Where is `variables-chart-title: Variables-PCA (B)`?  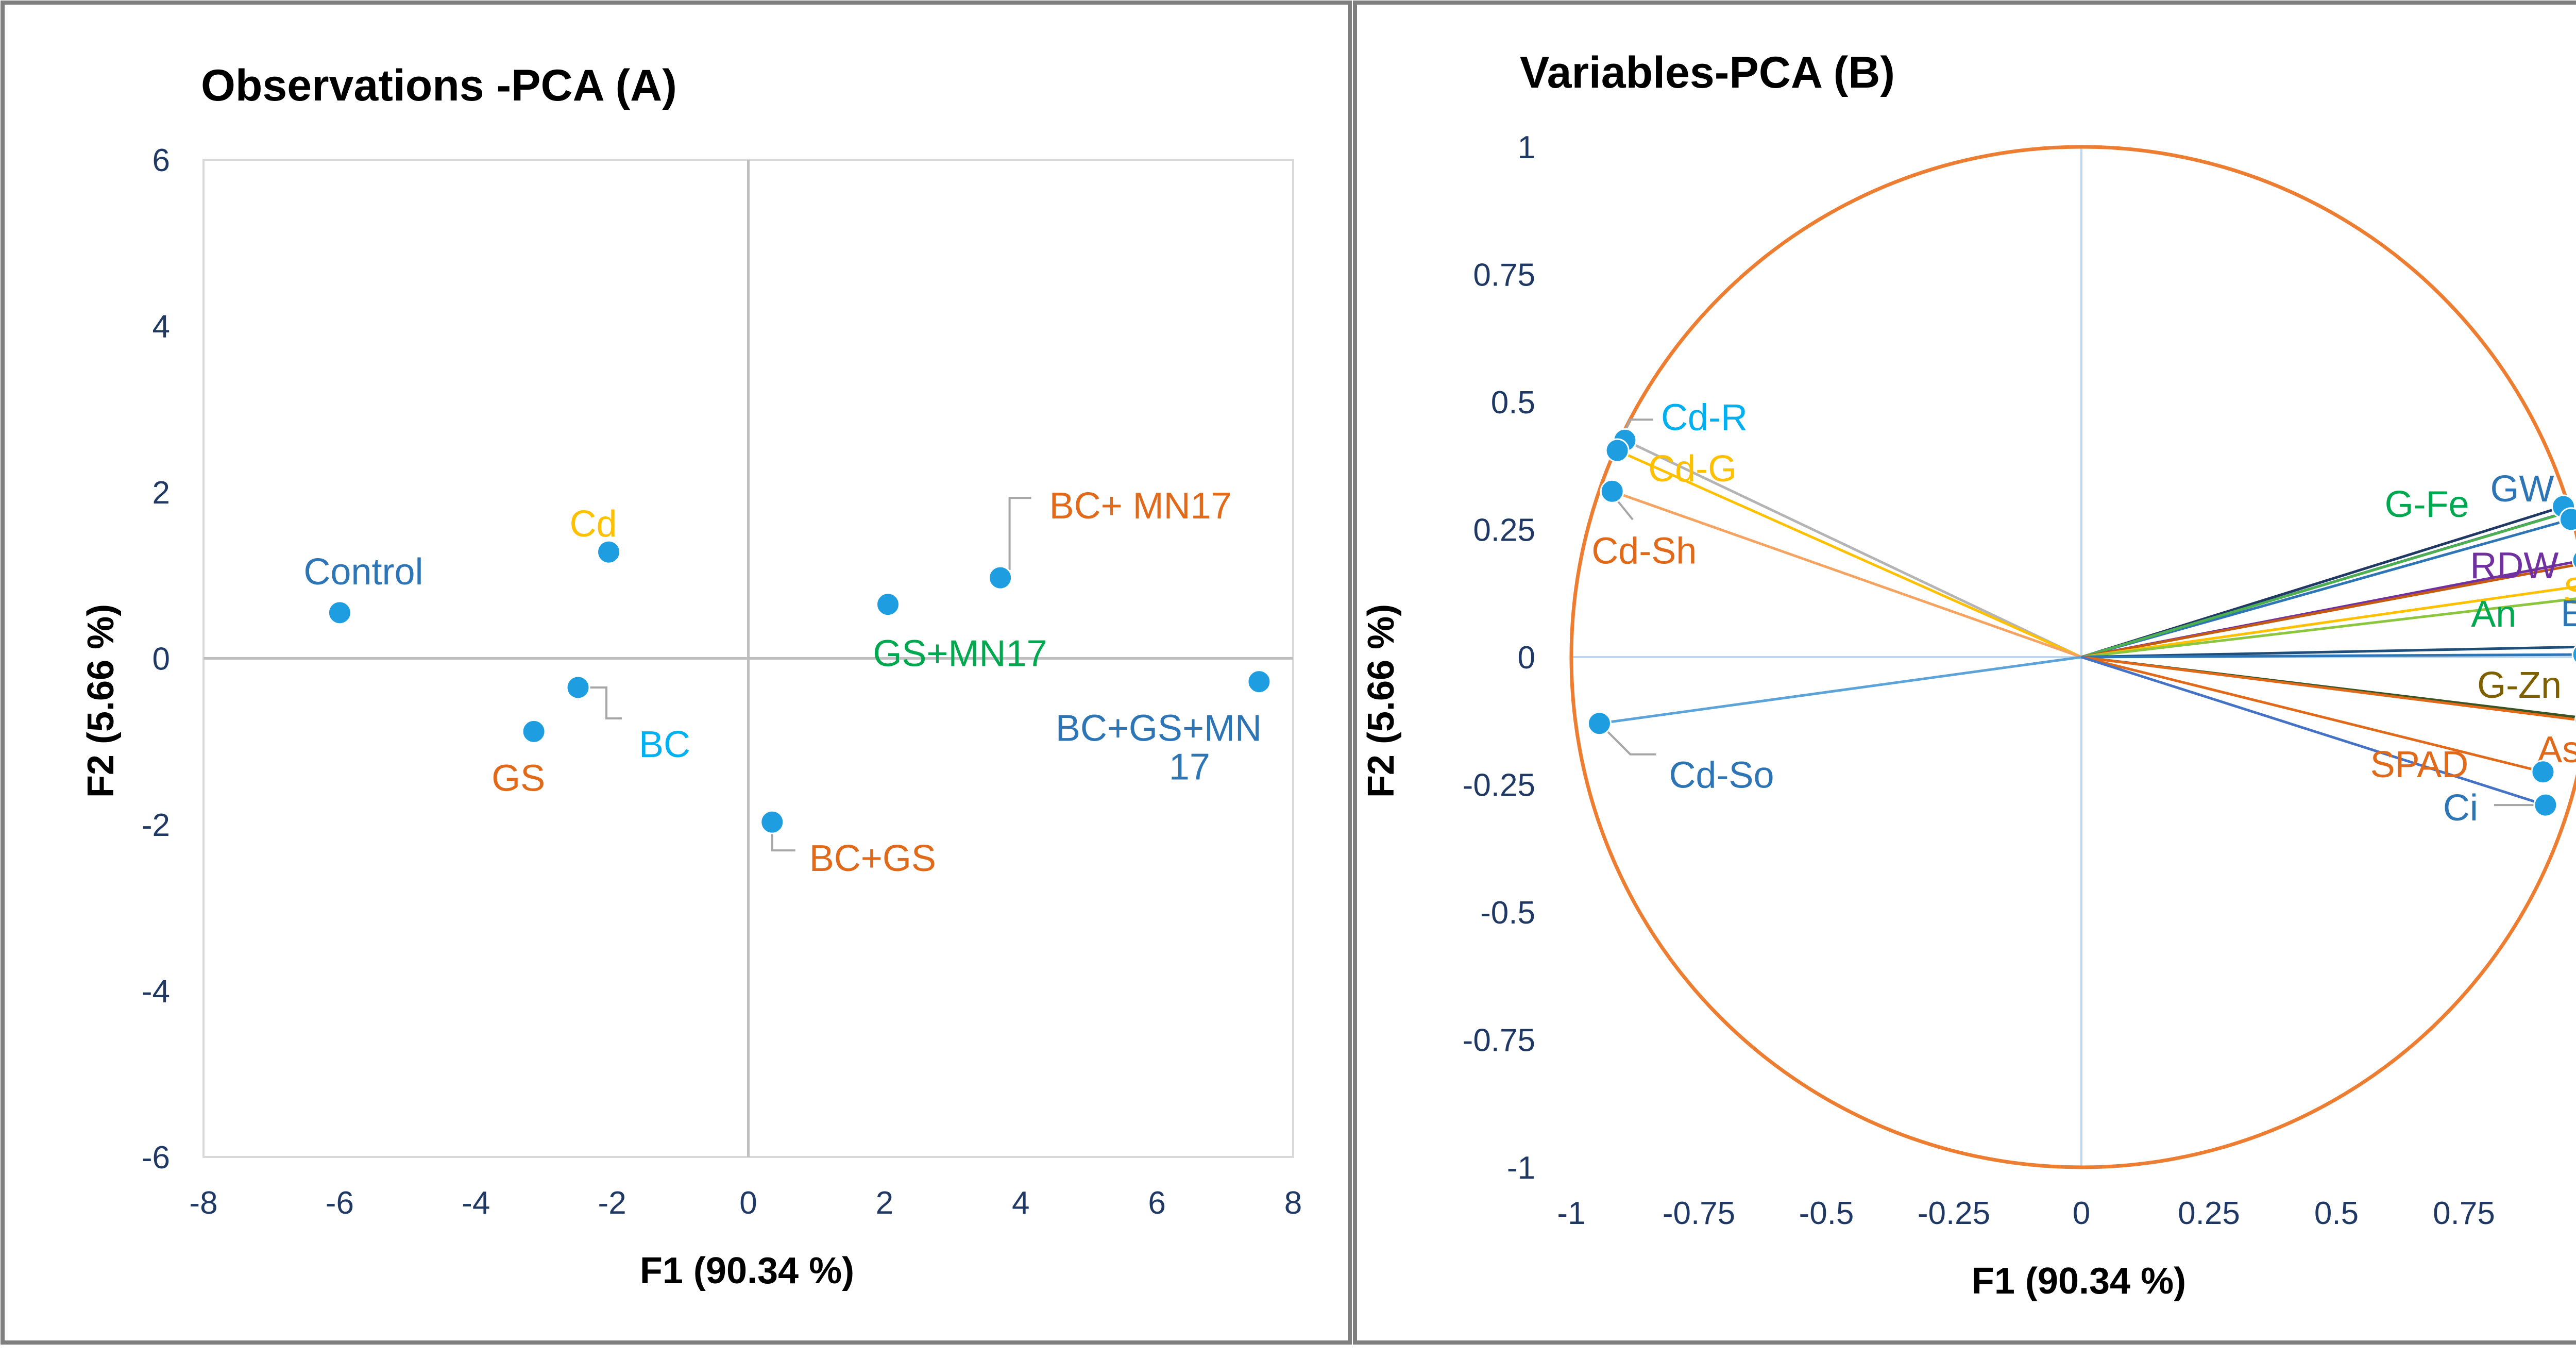 variables-chart-title: Variables-PCA (B) is located at coordinates (1707, 72).